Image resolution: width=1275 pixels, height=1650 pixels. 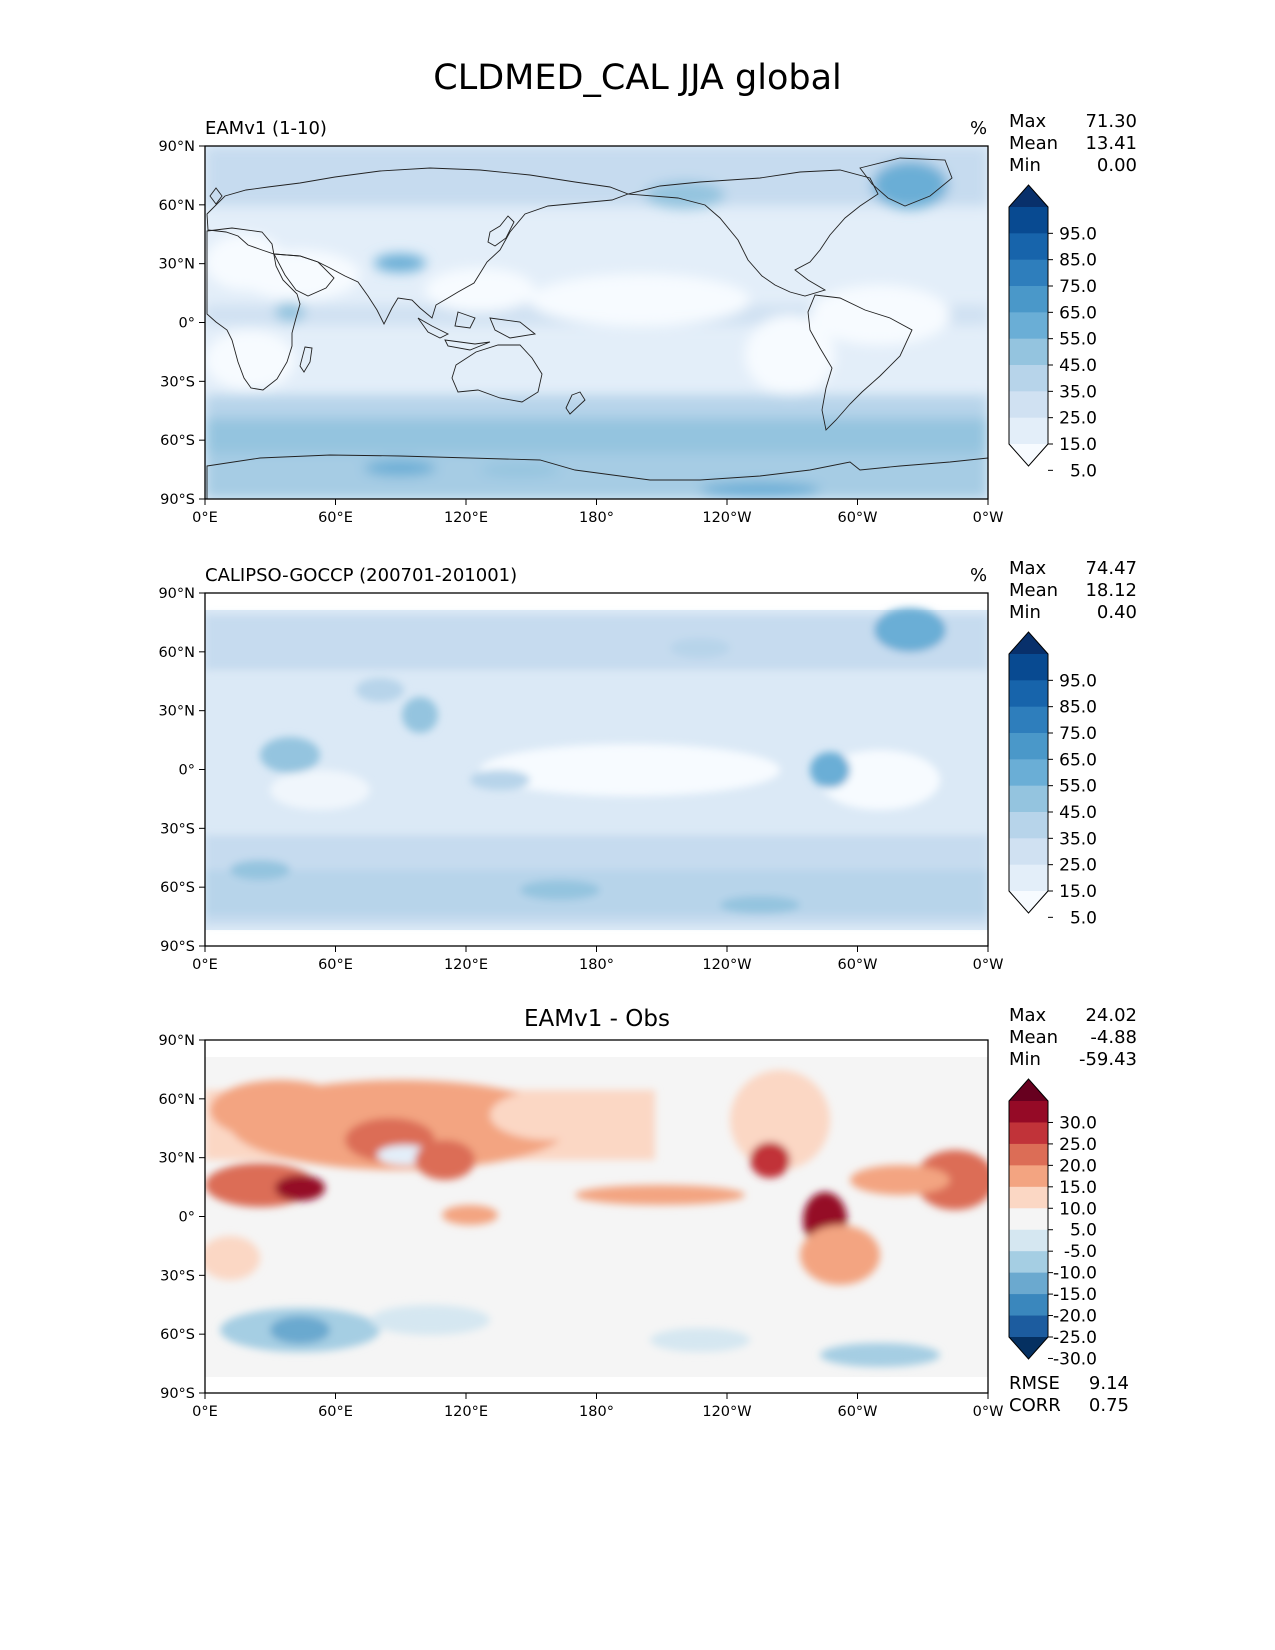 I want to click on panel-2-label: CALIPSO-GOCCP (200701-201001), so click(x=361, y=575).